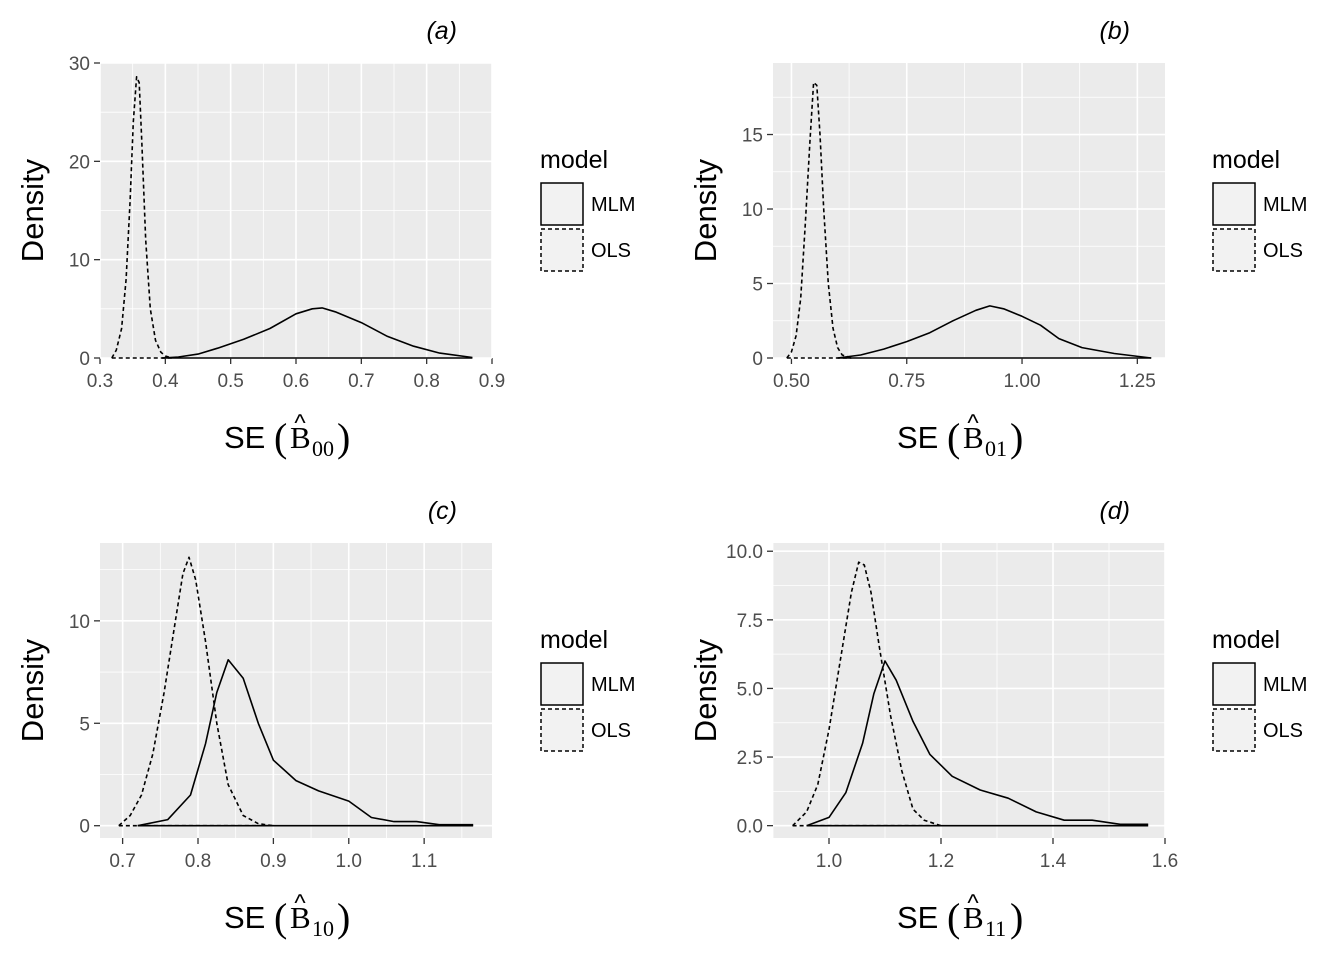 The height and width of the screenshot is (960, 1344). What do you see at coordinates (84, 724) in the screenshot?
I see `y-tick-label: 5` at bounding box center [84, 724].